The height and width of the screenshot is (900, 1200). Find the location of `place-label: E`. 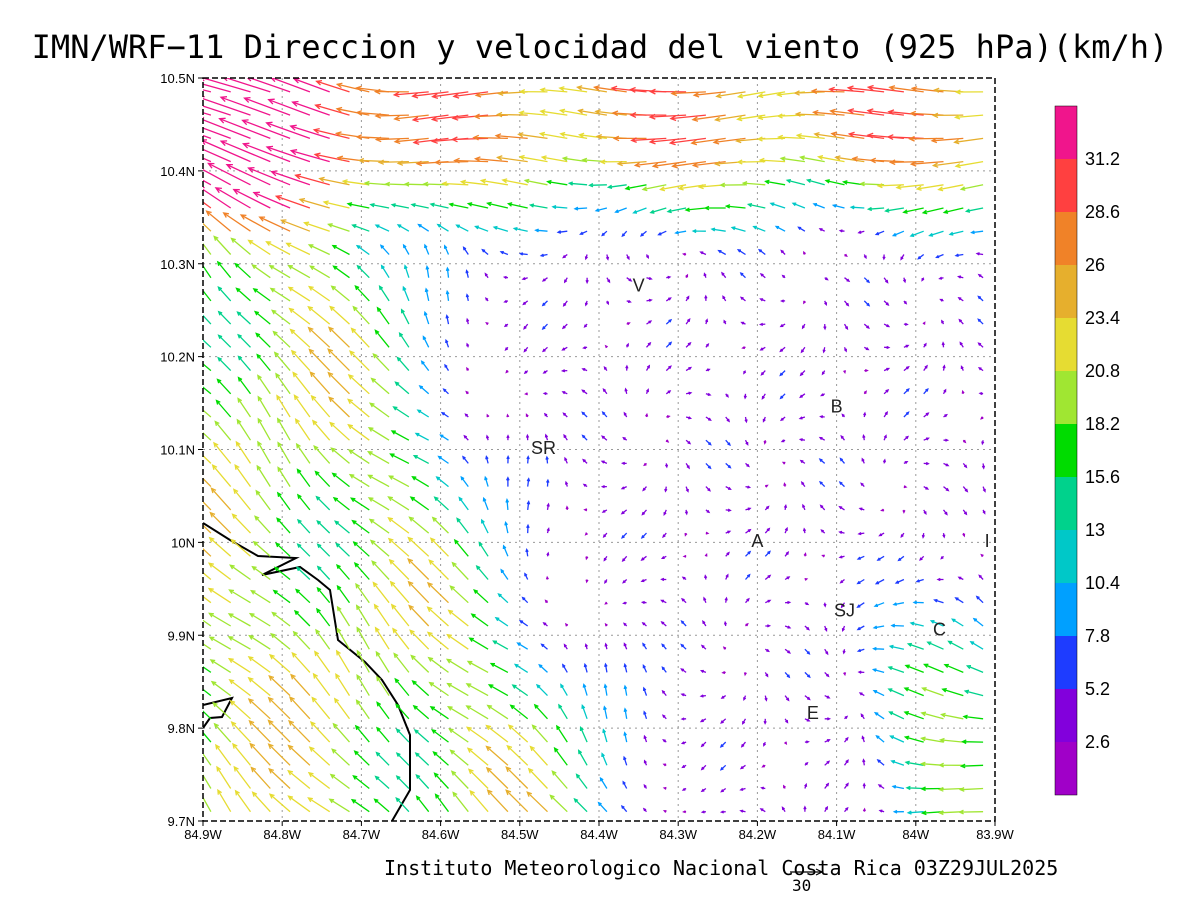

place-label: E is located at coordinates (813, 713).